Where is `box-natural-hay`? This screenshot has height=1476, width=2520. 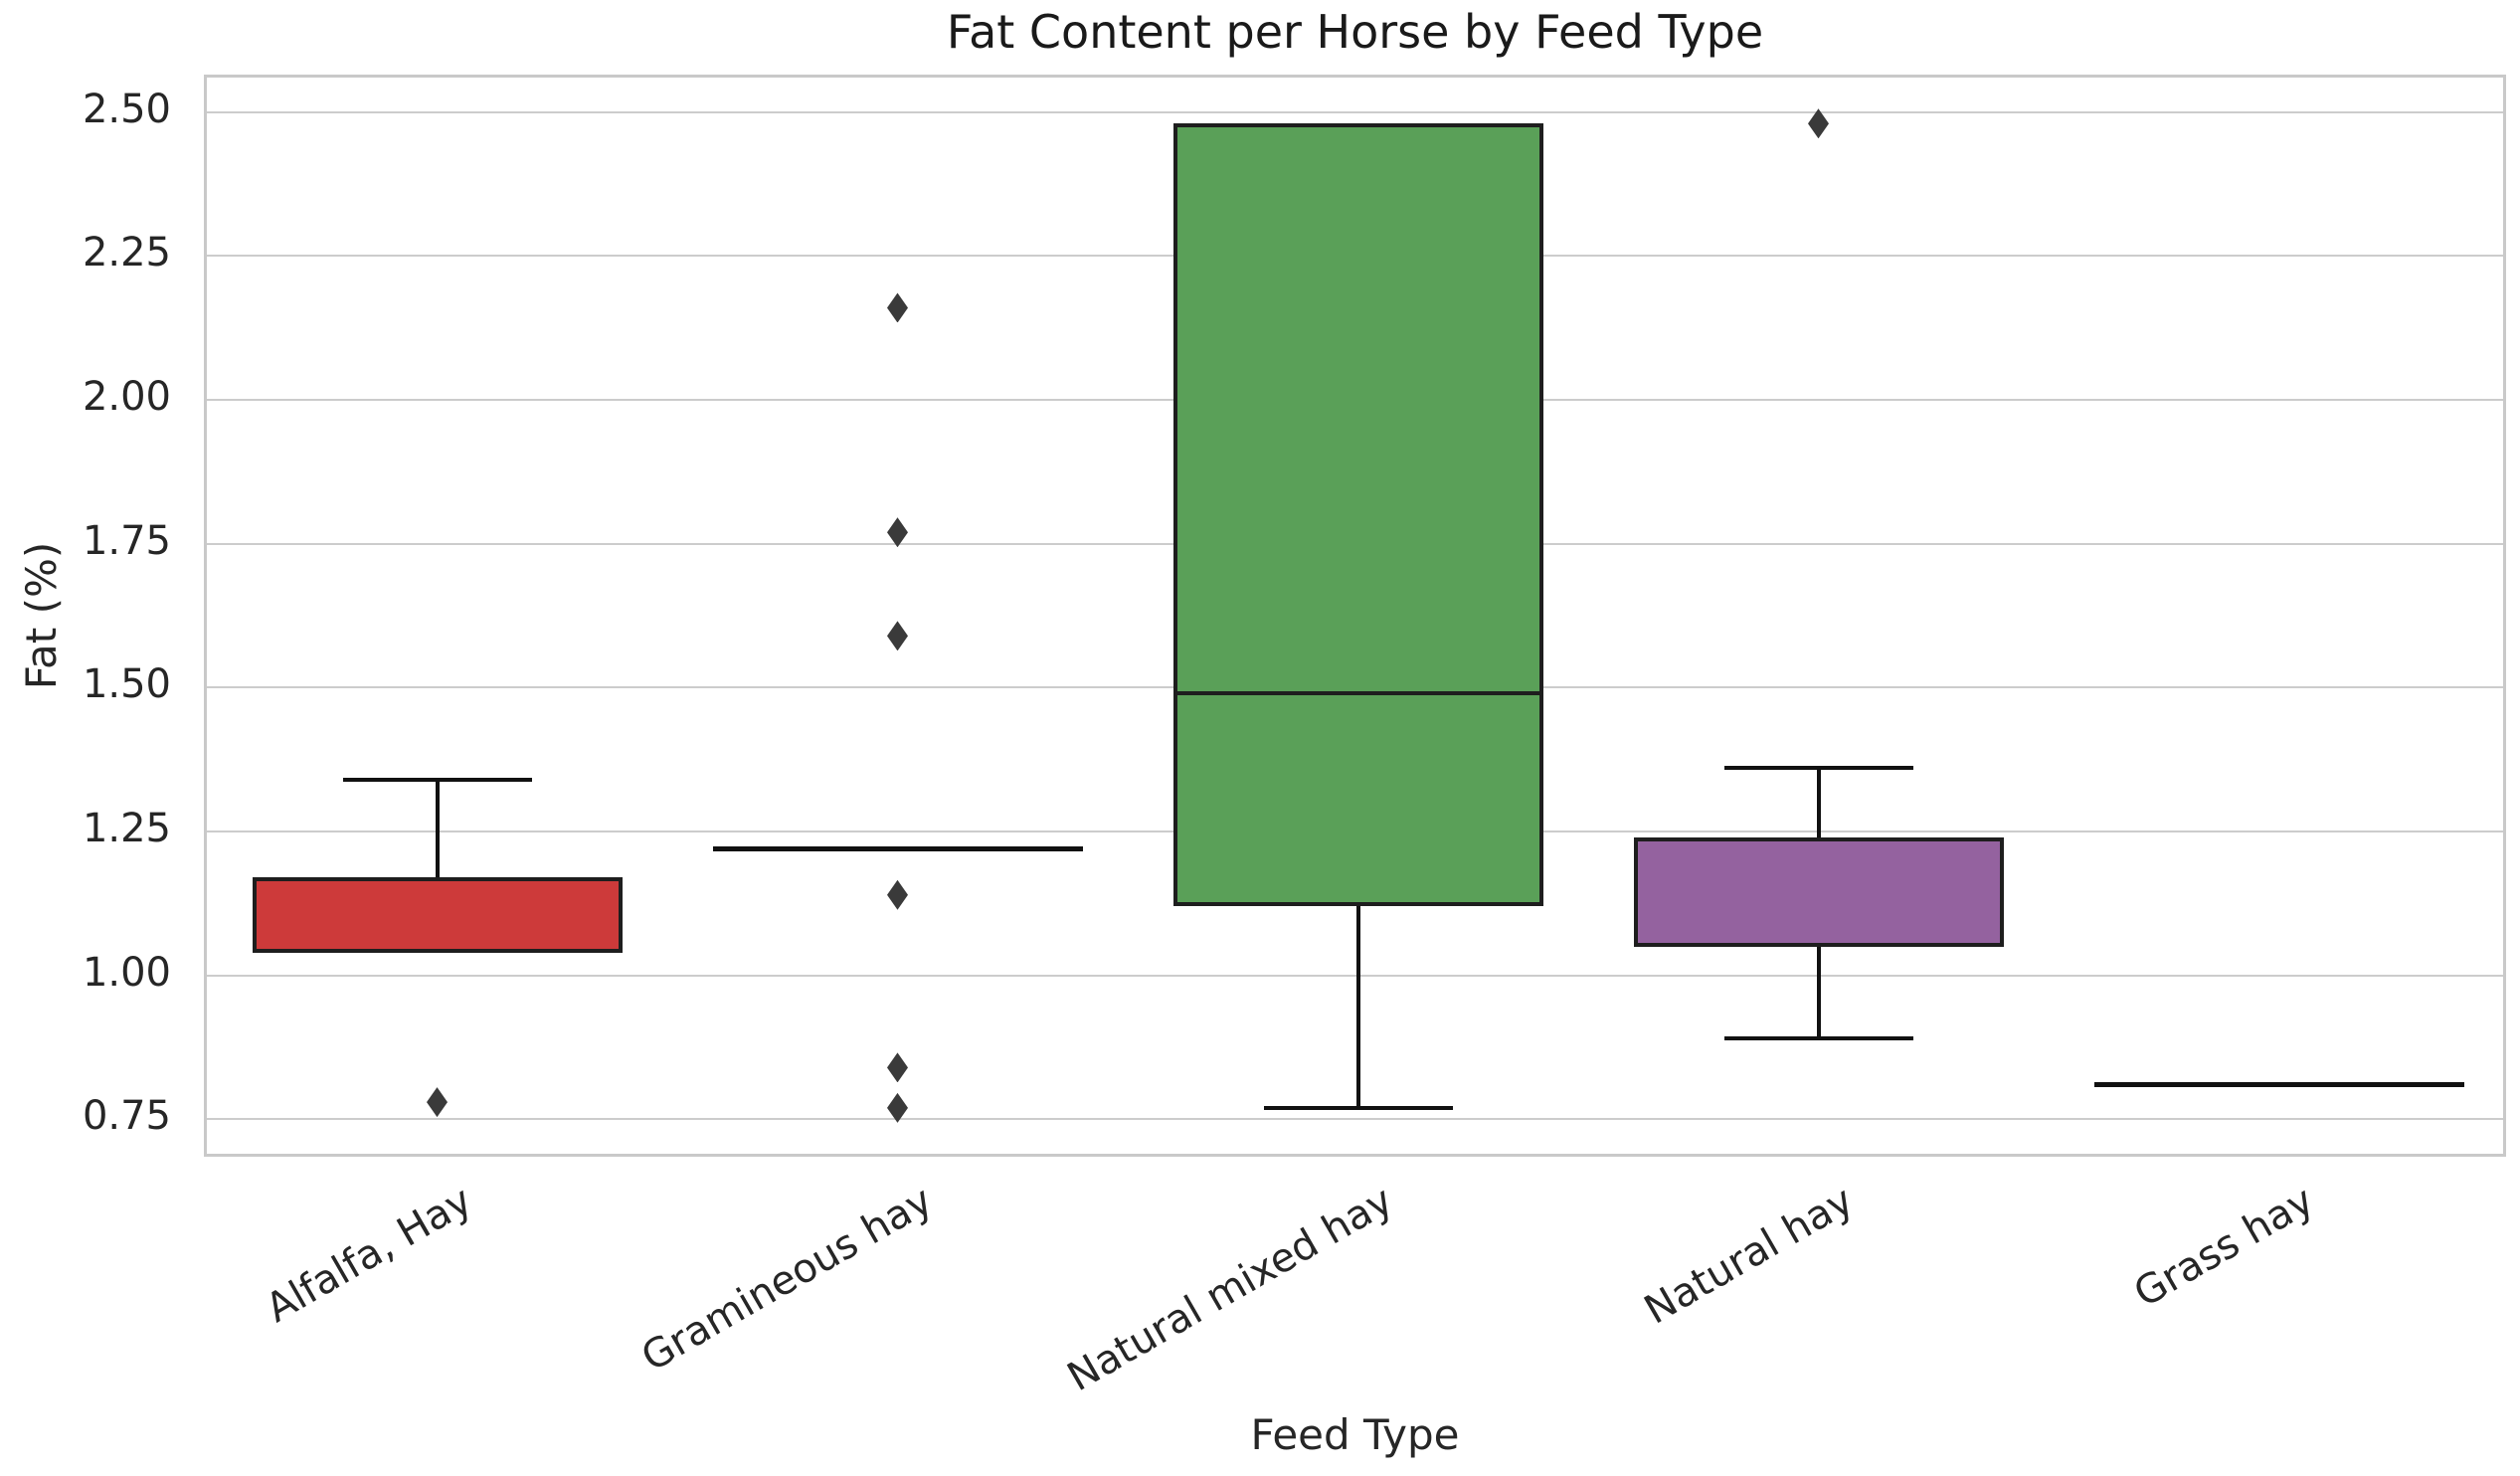
box-natural-hay is located at coordinates (1818, 892).